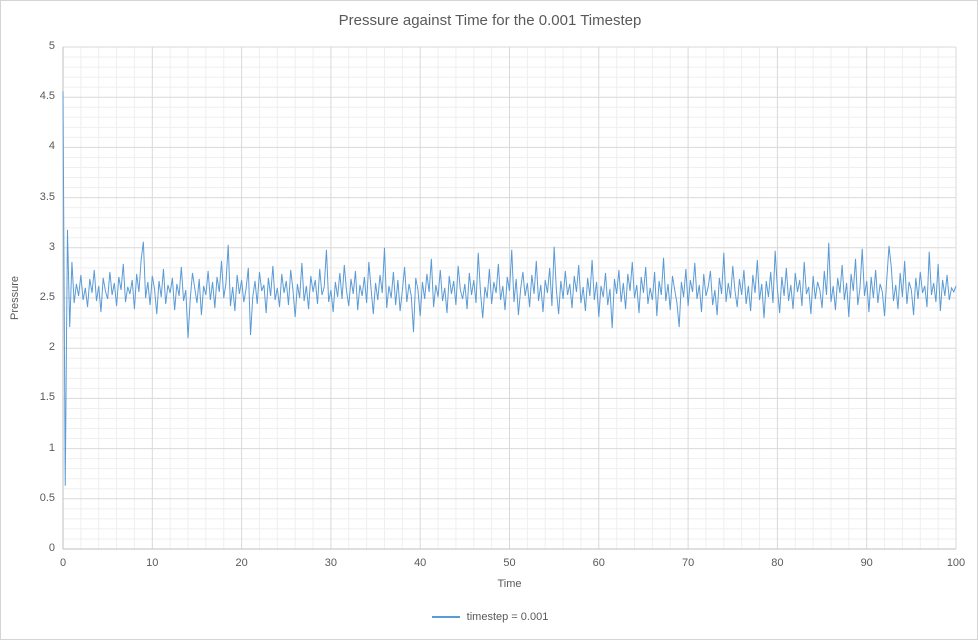 This screenshot has width=978, height=640. Describe the element at coordinates (509, 584) in the screenshot. I see `x-axis-title: Time` at that location.